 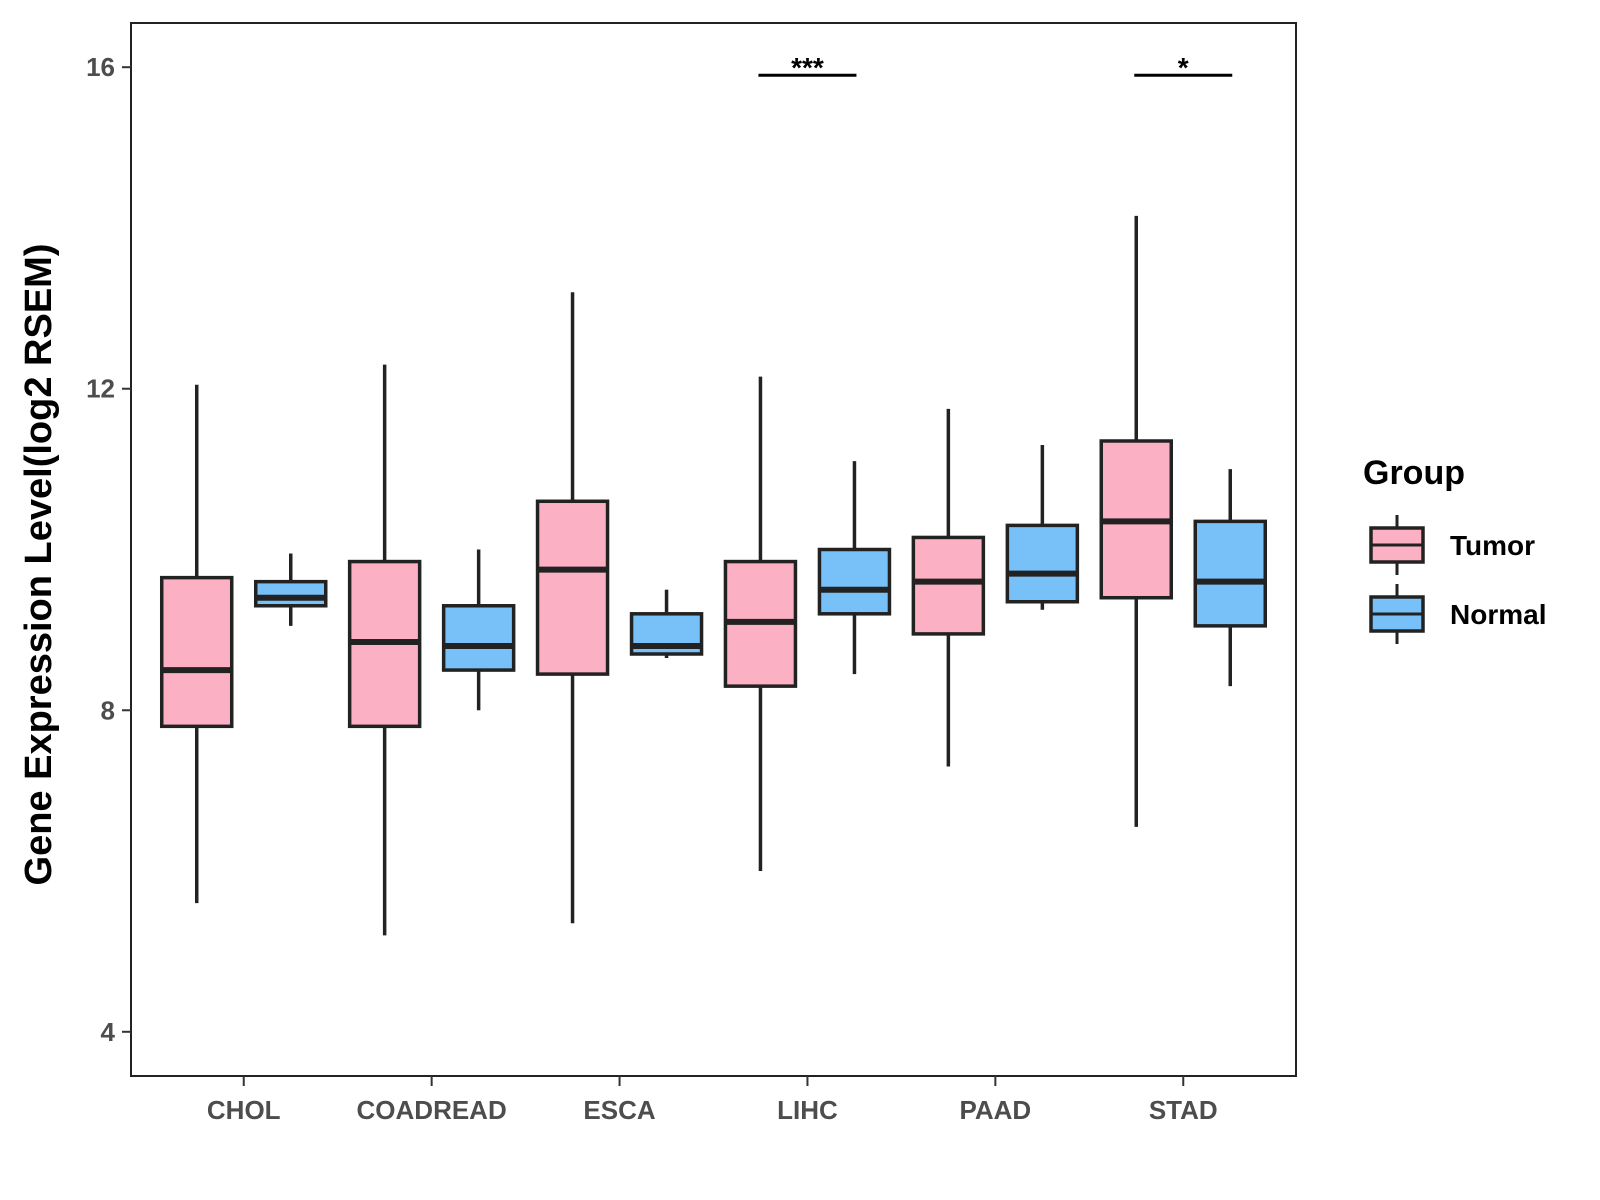 What do you see at coordinates (432, 1110) in the screenshot?
I see `x-tick-label-coadread: COADREAD` at bounding box center [432, 1110].